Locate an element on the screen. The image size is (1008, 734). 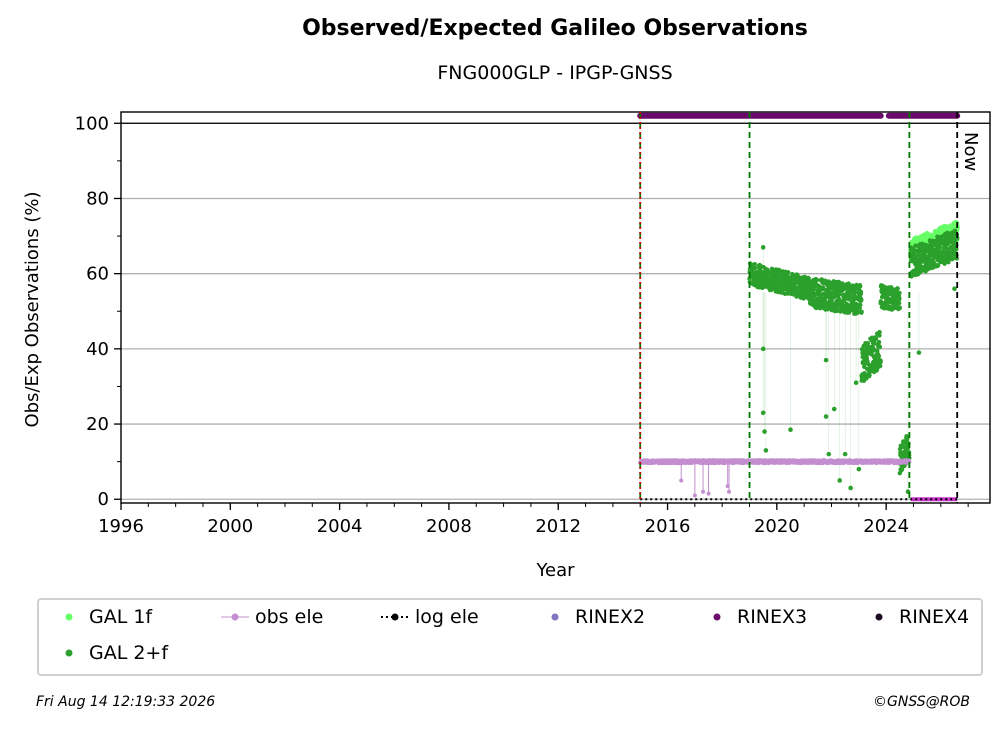
legend-rinex3-marker-dot is located at coordinates (717, 617).